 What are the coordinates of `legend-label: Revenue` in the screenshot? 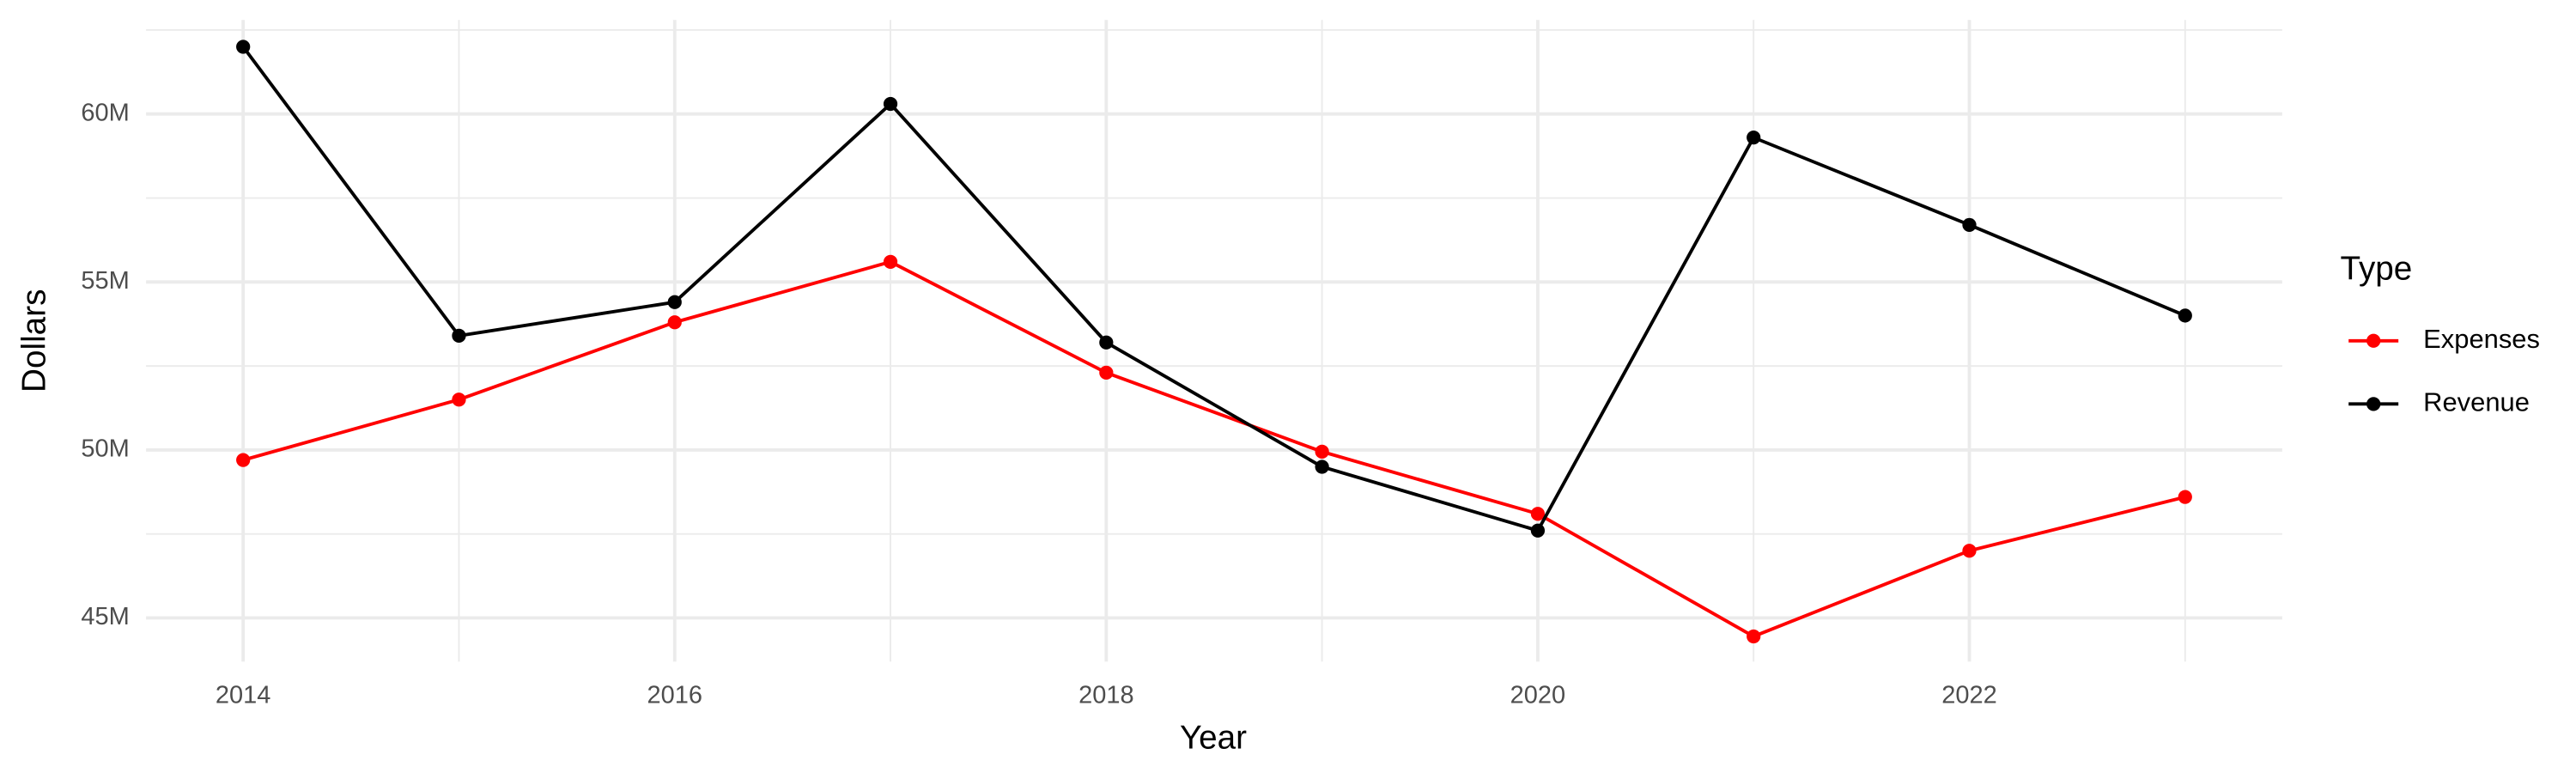 It's located at (2477, 401).